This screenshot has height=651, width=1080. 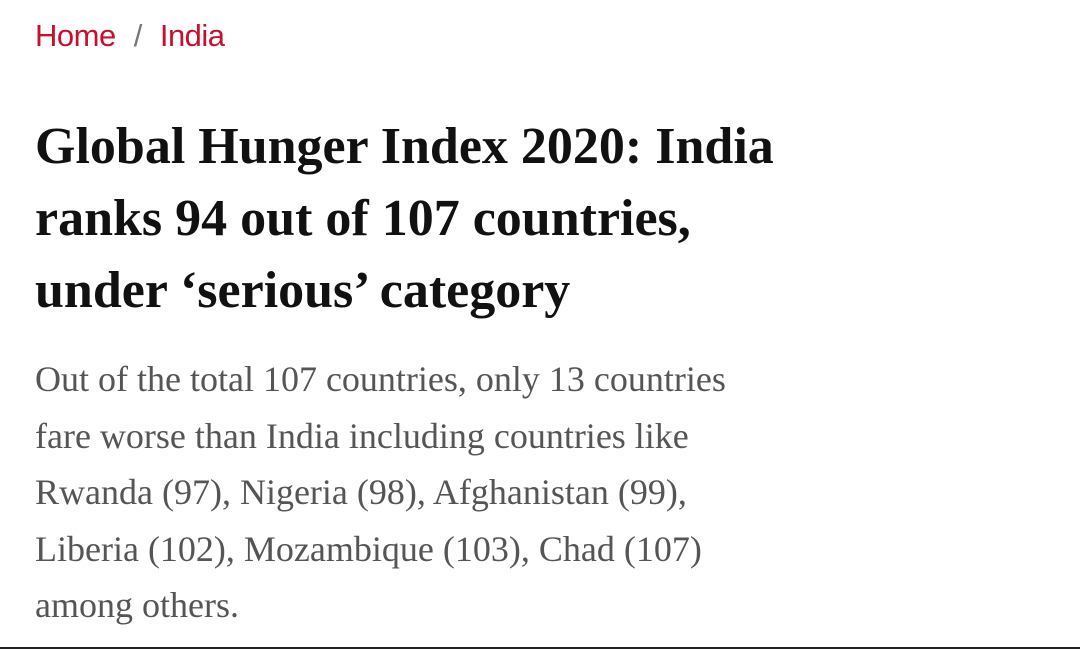 I want to click on breadcrumb: Home / India, so click(x=130, y=36).